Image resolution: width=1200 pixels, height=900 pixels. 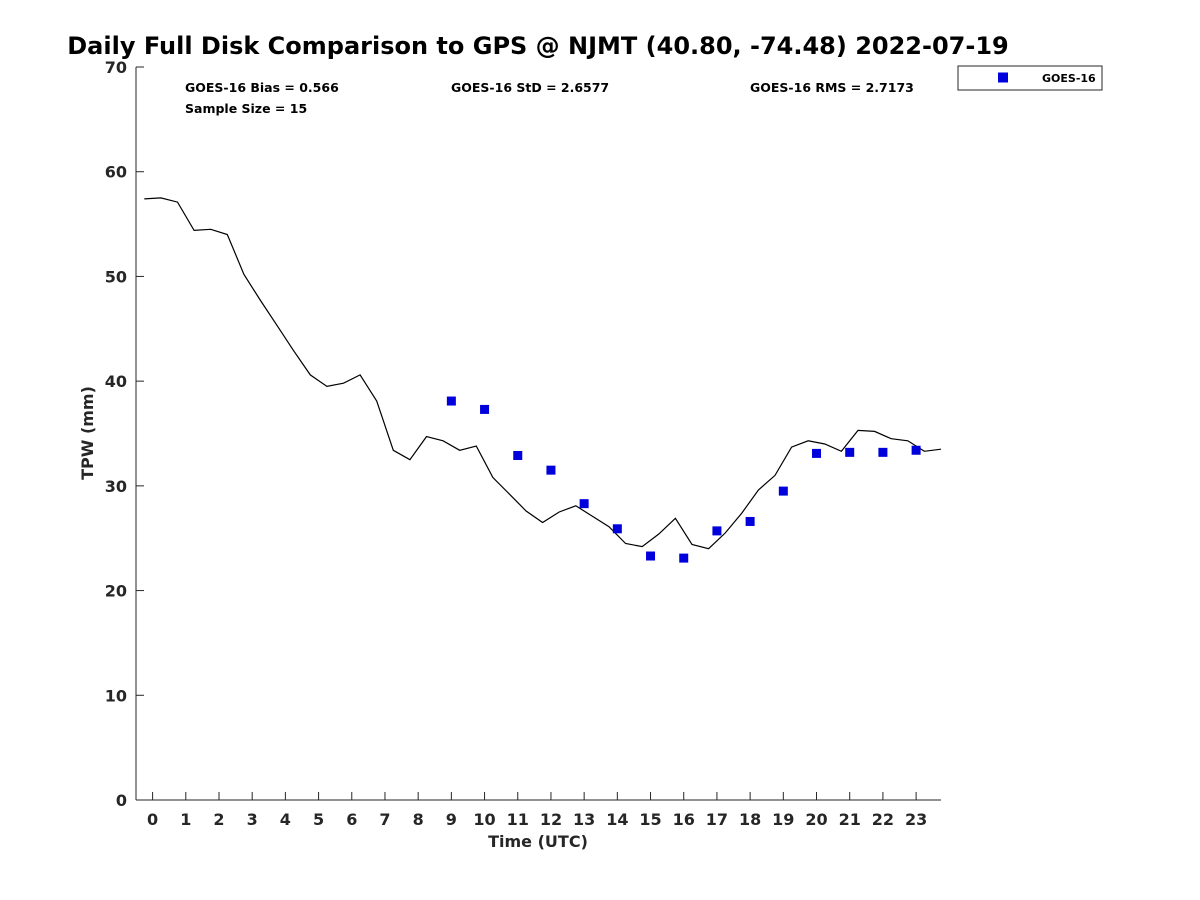 I want to click on x-tick-label: 20, so click(x=816, y=819).